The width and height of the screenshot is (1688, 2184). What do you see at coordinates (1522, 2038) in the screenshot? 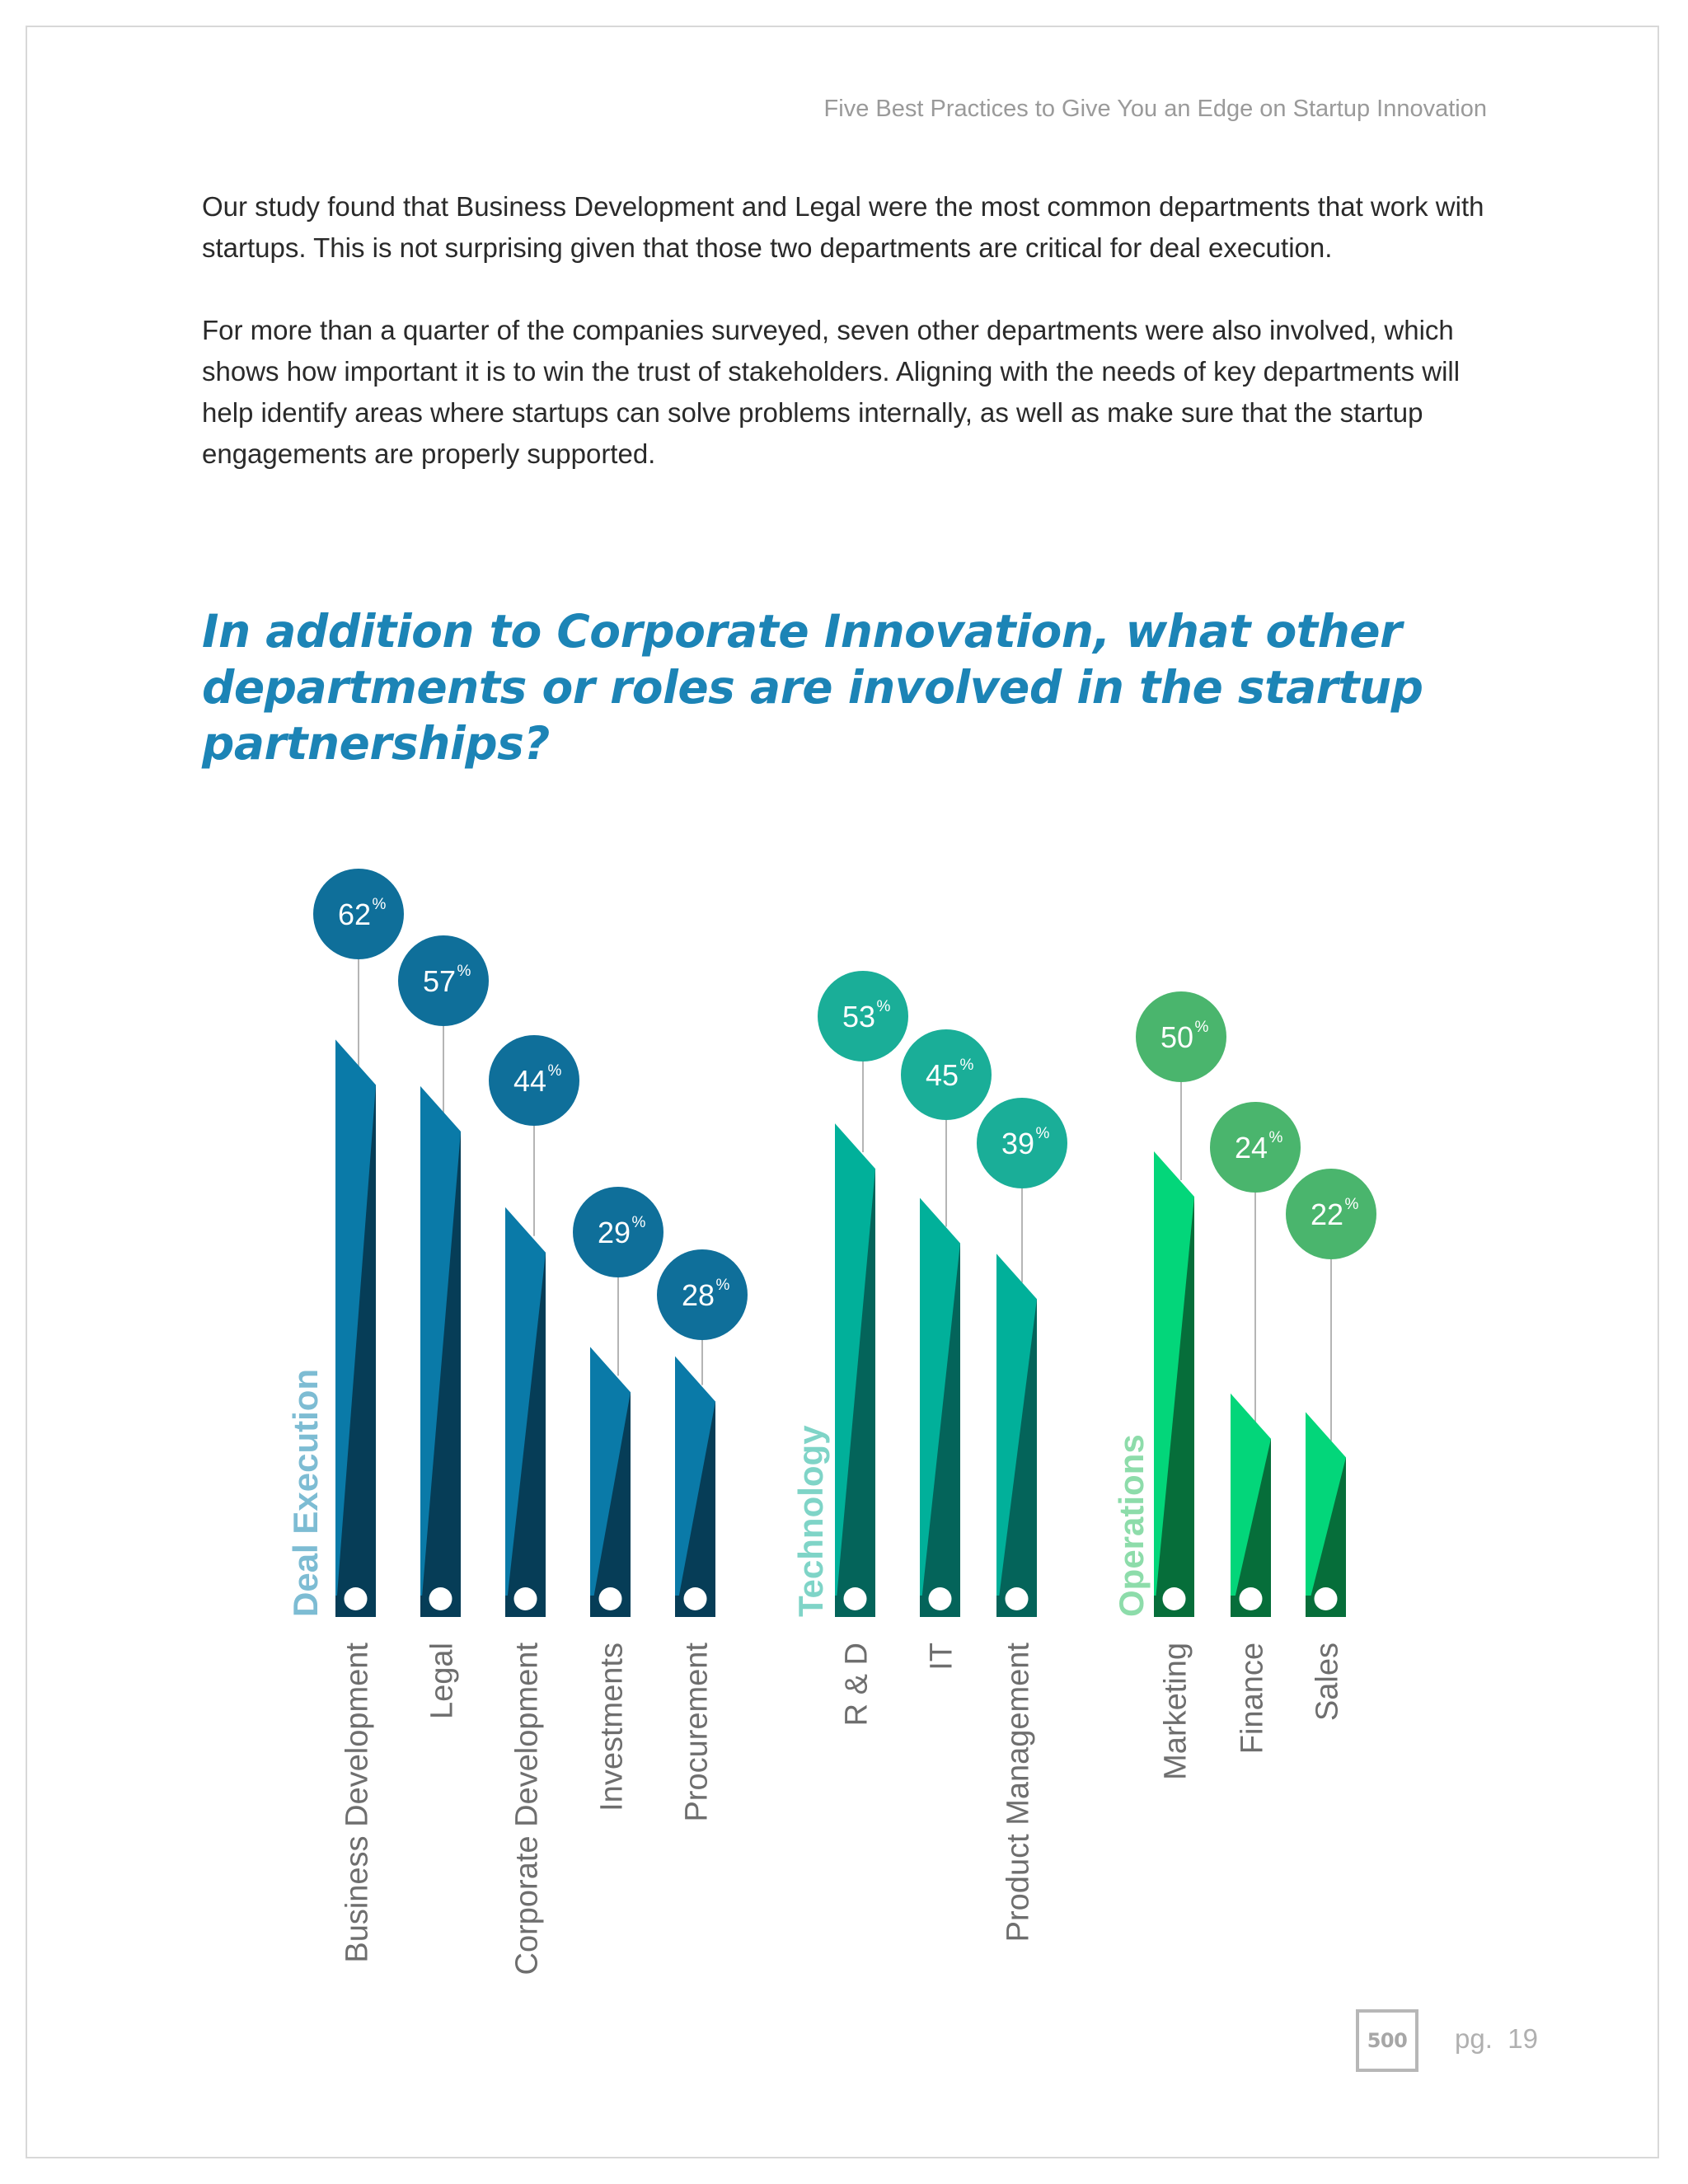
I see `page-number-value: 19` at bounding box center [1522, 2038].